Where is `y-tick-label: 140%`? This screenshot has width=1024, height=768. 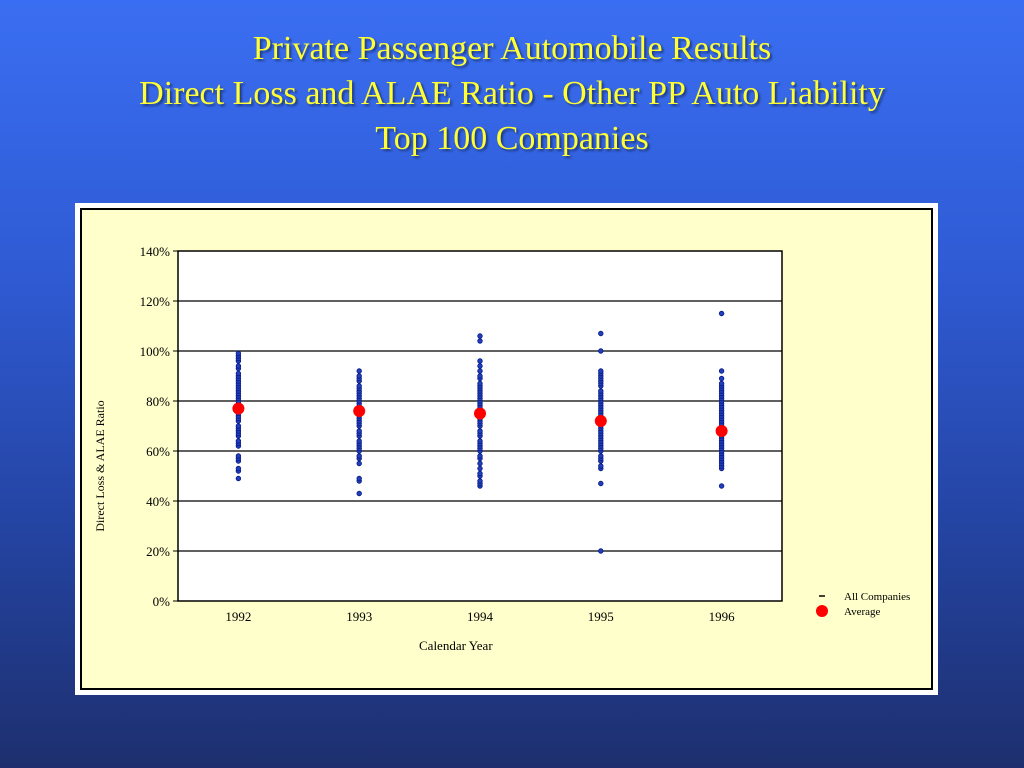
y-tick-label: 140% is located at coordinates (155, 251).